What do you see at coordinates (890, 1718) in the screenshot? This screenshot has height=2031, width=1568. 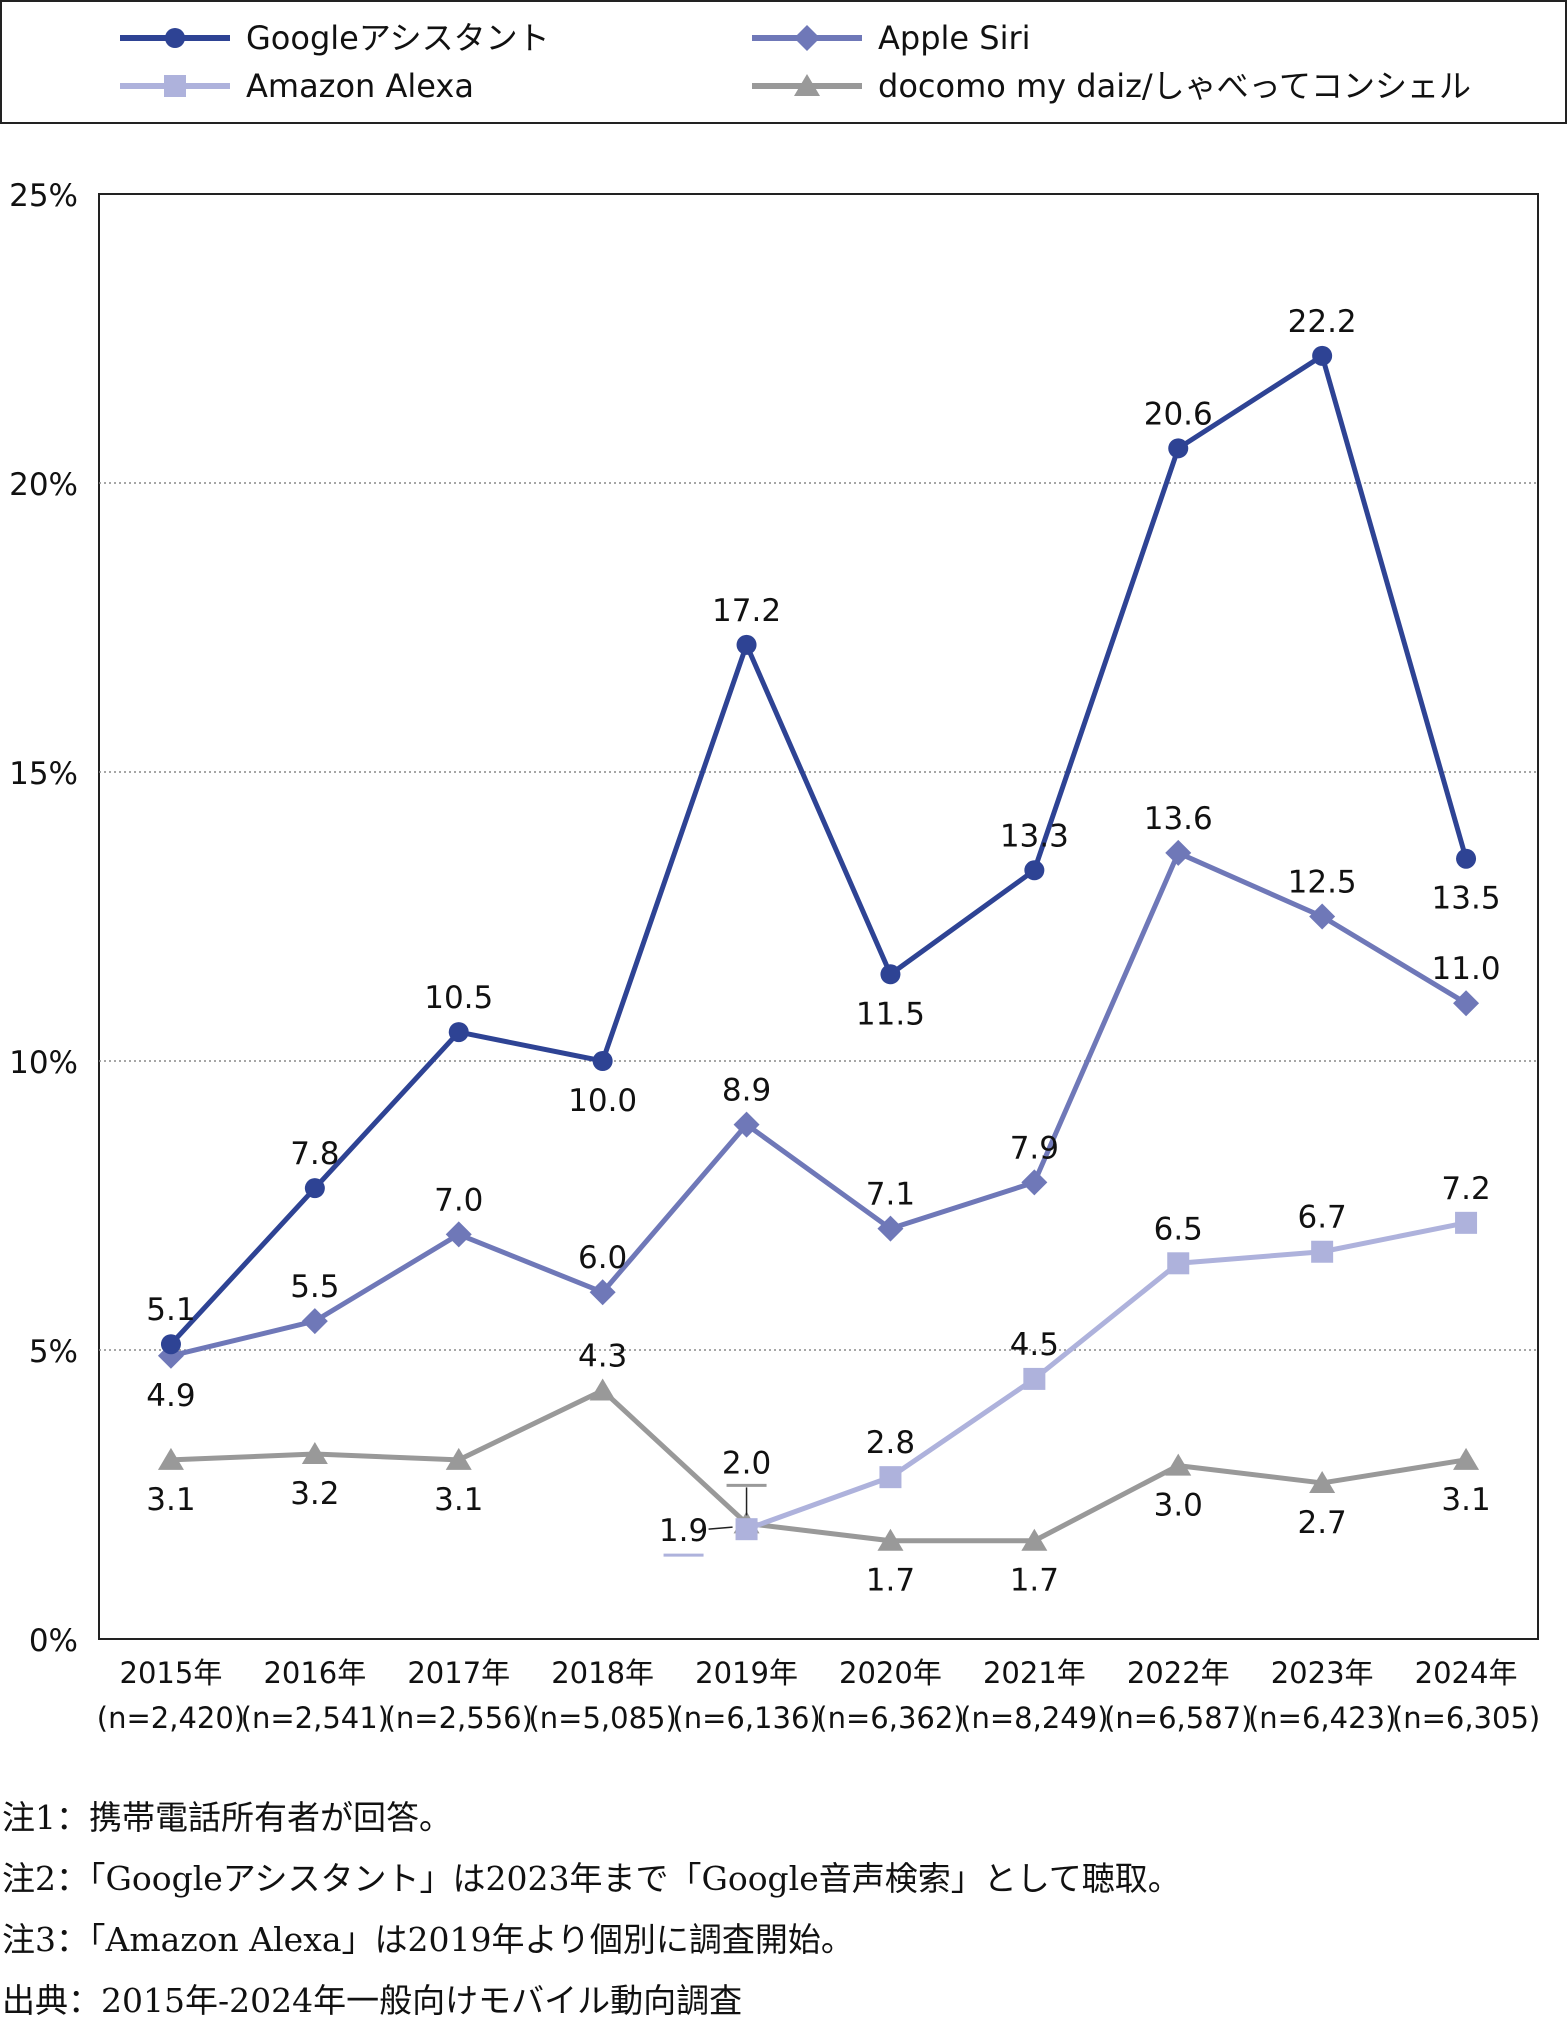 I see `x-tick-sample-size: (n=6,362)` at bounding box center [890, 1718].